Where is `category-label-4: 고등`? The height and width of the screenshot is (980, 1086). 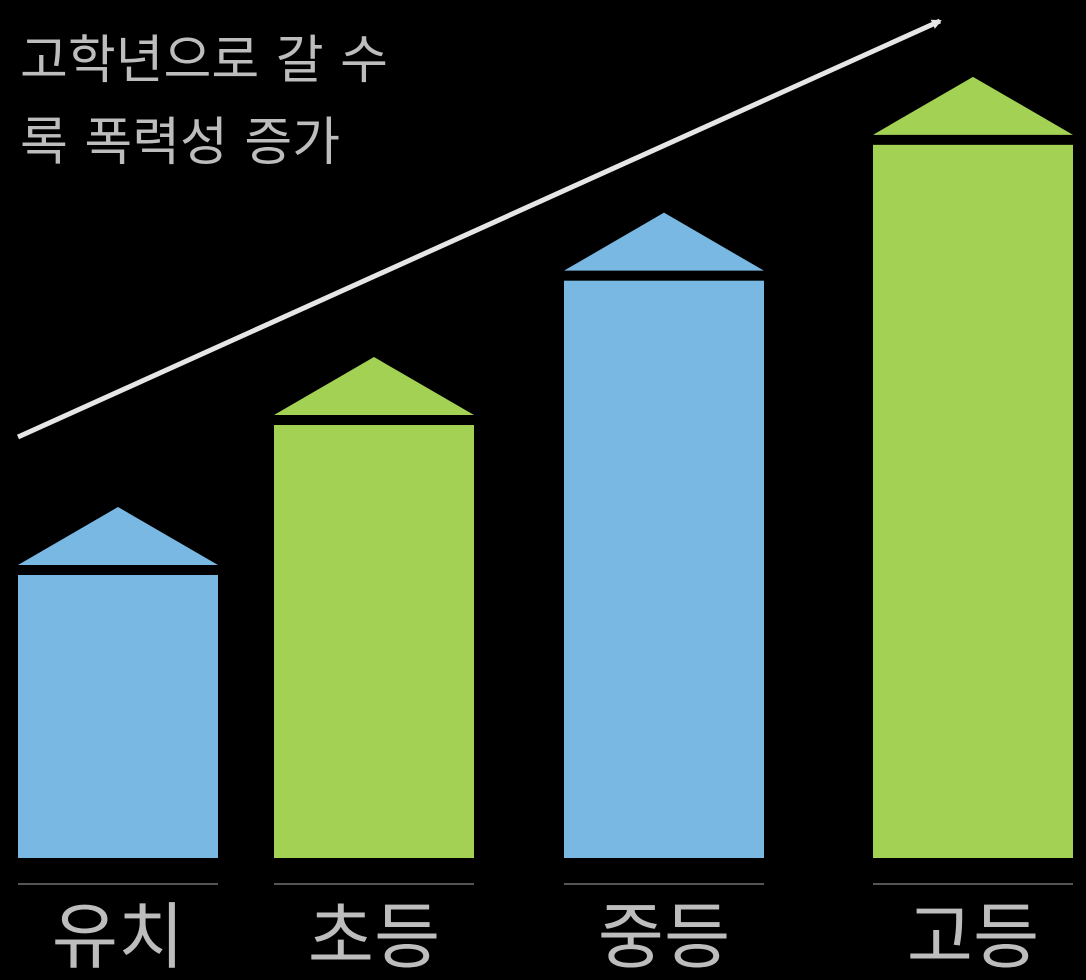 category-label-4: 고등 is located at coordinates (973, 937).